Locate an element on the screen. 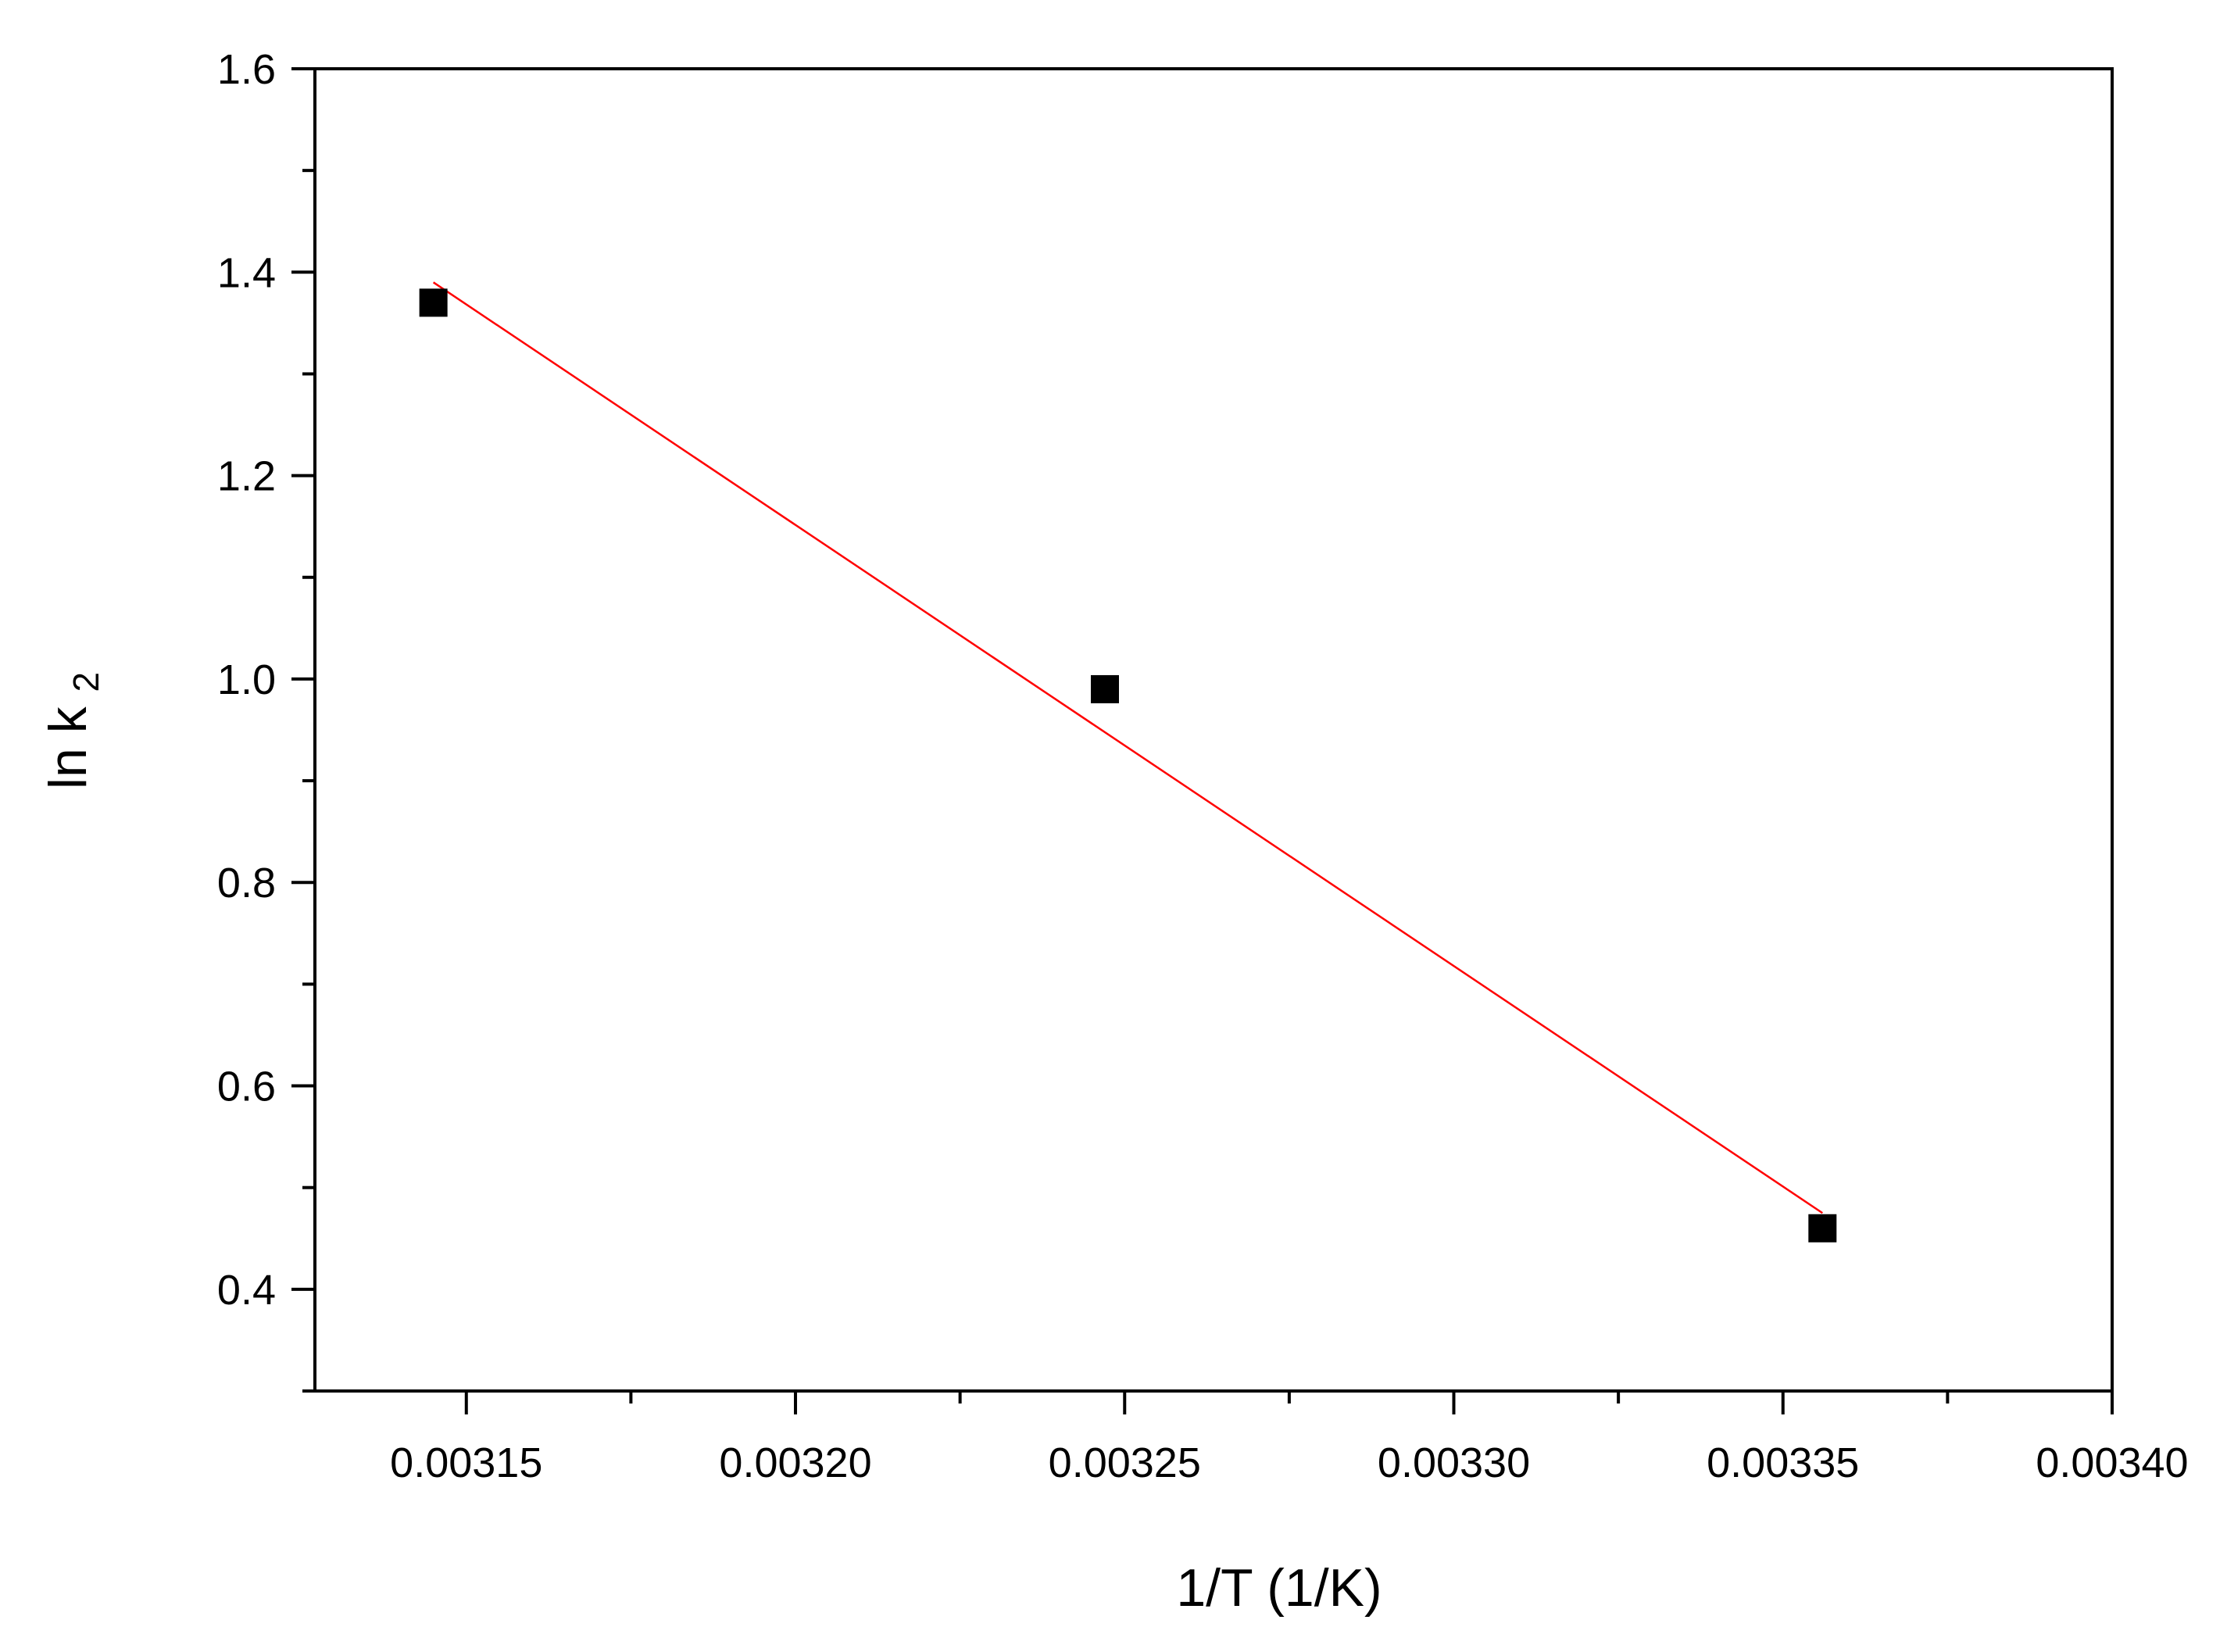 The image size is (2227, 1652). y-tick-label: 1.0 is located at coordinates (246, 679).